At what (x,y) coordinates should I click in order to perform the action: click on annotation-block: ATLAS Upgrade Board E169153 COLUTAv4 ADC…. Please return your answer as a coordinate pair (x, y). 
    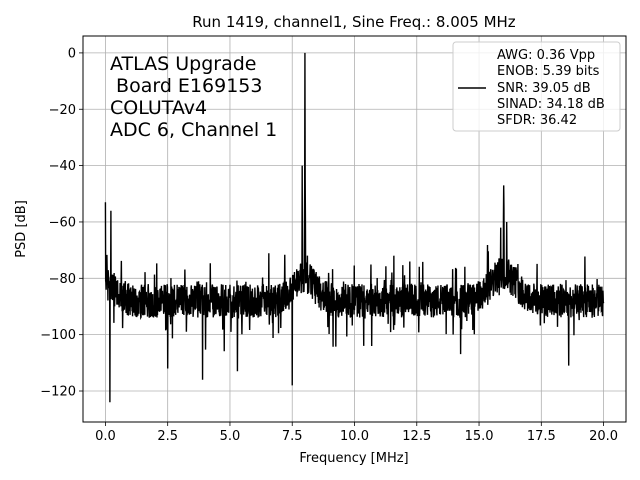
    Looking at the image, I should click on (193, 97).